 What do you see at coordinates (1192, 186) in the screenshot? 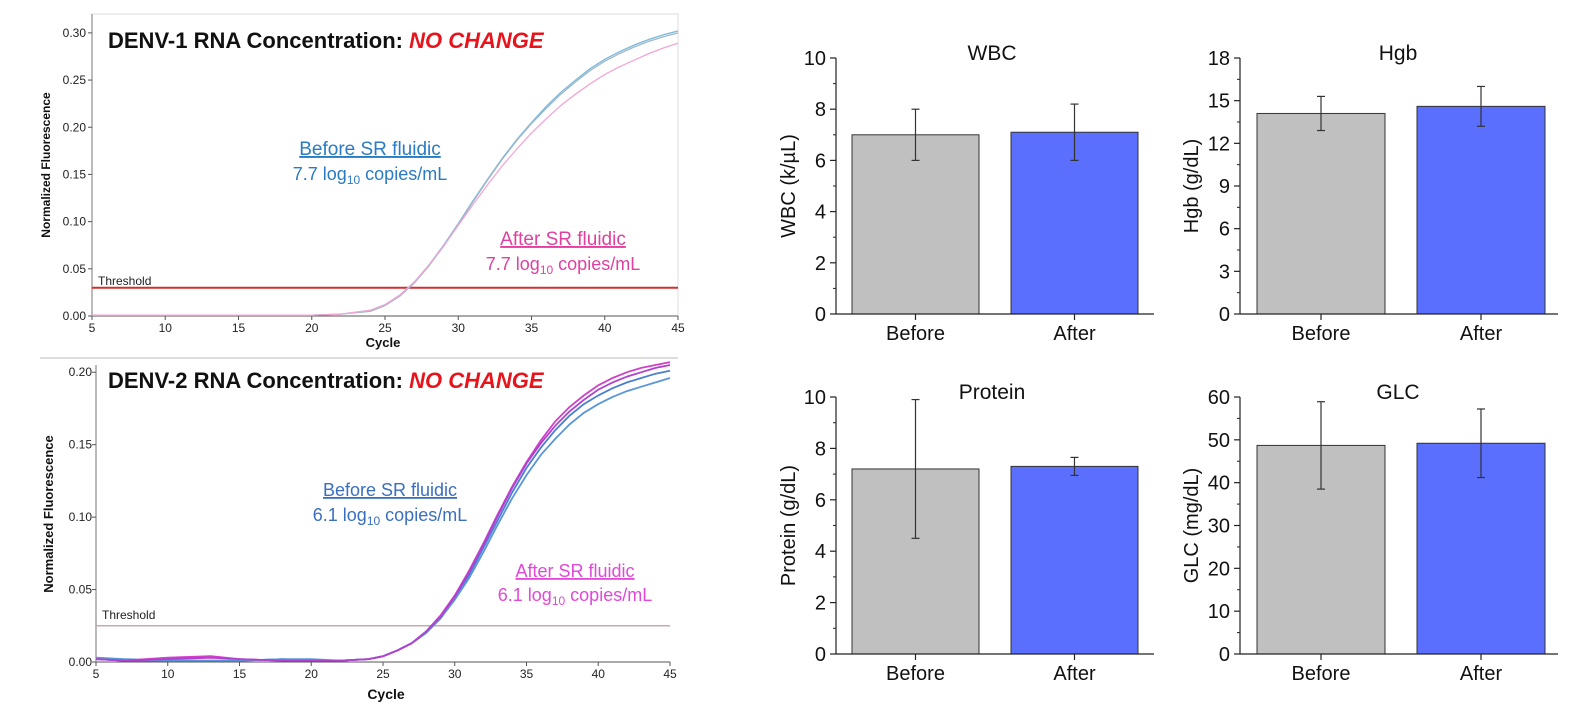
I see `hgb-y-axis-label: Hgb (g/dL)` at bounding box center [1192, 186].